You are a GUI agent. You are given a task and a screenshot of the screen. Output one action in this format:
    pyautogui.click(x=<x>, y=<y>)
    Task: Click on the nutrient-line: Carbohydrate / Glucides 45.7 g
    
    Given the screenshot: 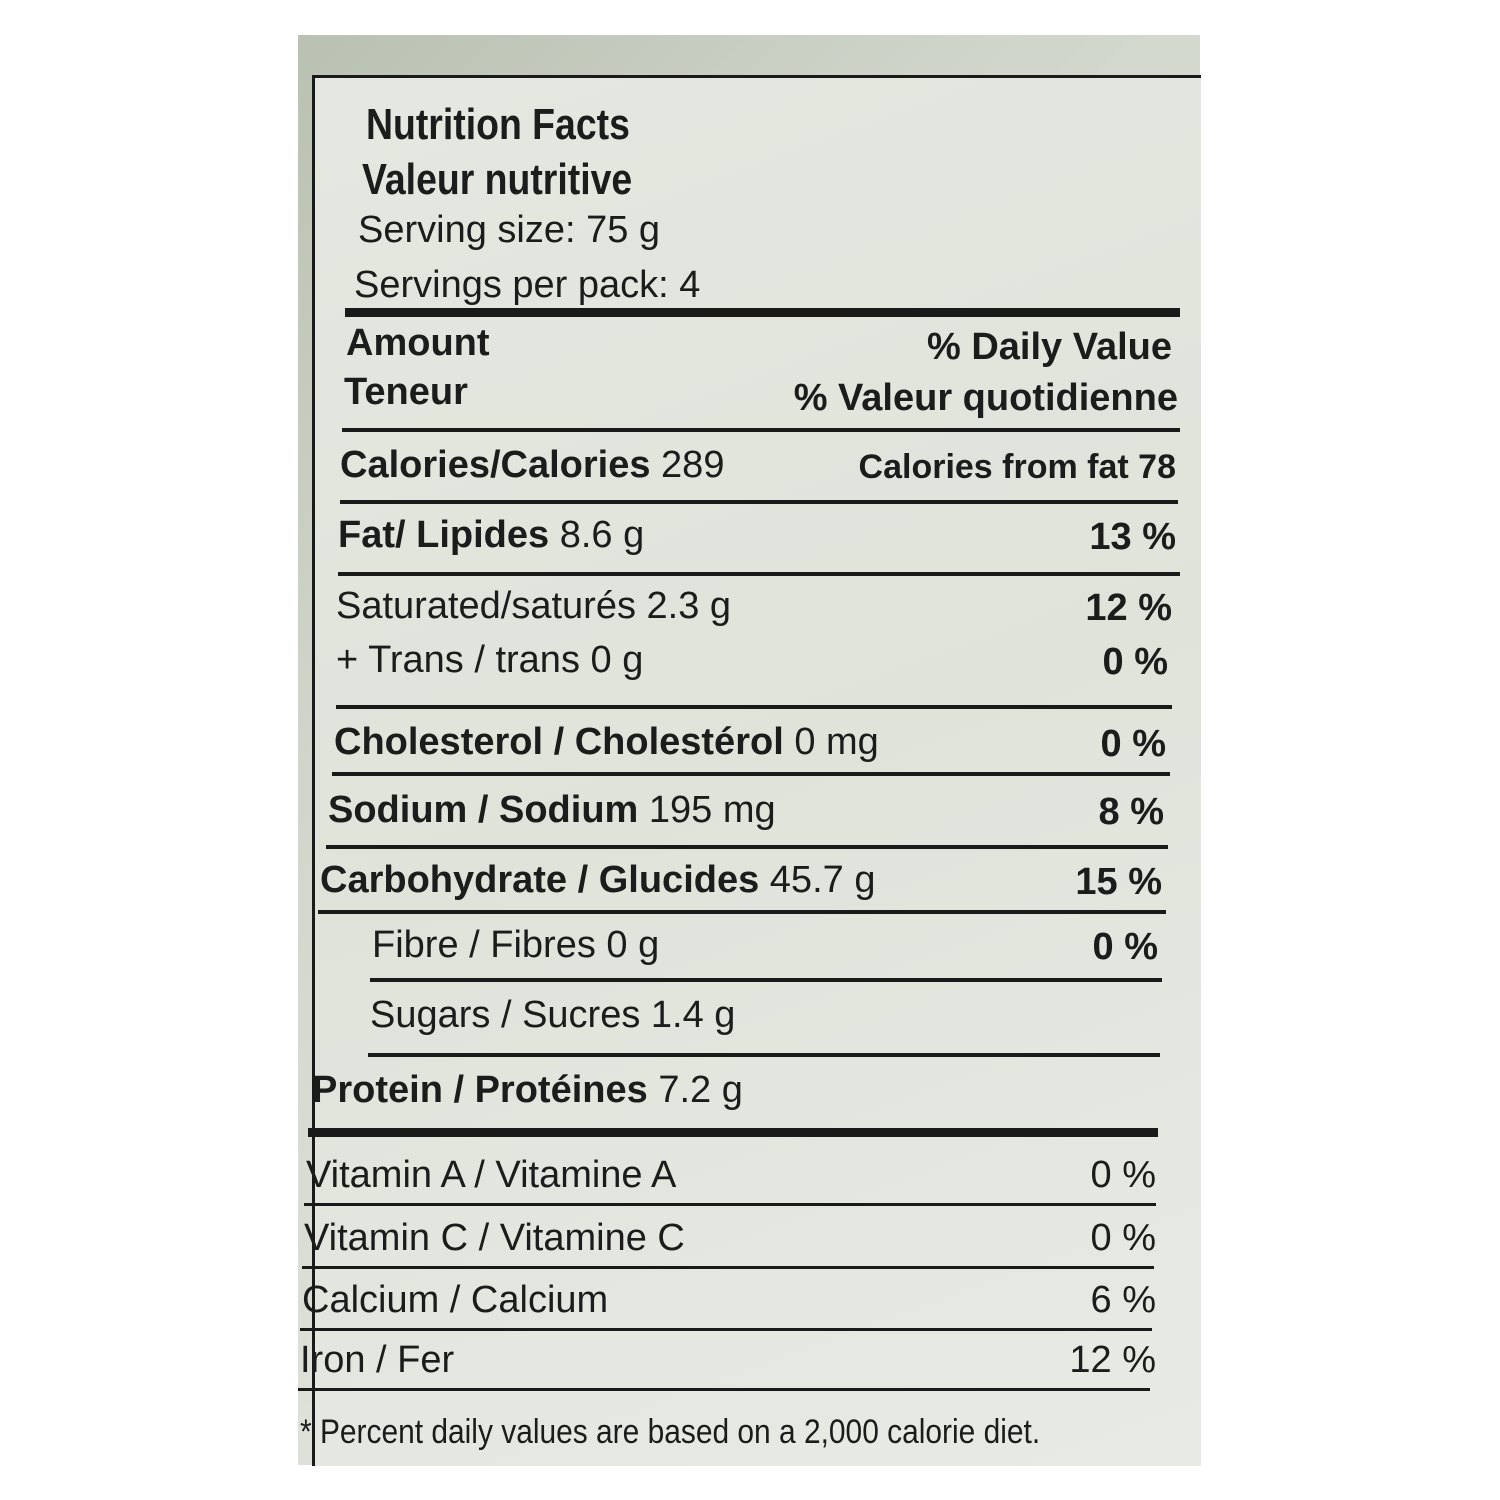 What is the action you would take?
    pyautogui.click(x=597, y=880)
    